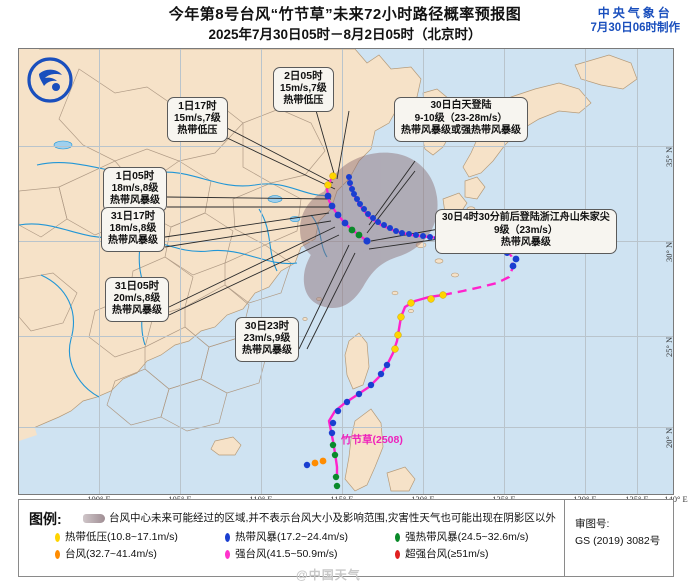 The width and height of the screenshot is (690, 587). Describe the element at coordinates (461, 105) in the screenshot. I see `annotation-time: 30日白天登陆` at that location.